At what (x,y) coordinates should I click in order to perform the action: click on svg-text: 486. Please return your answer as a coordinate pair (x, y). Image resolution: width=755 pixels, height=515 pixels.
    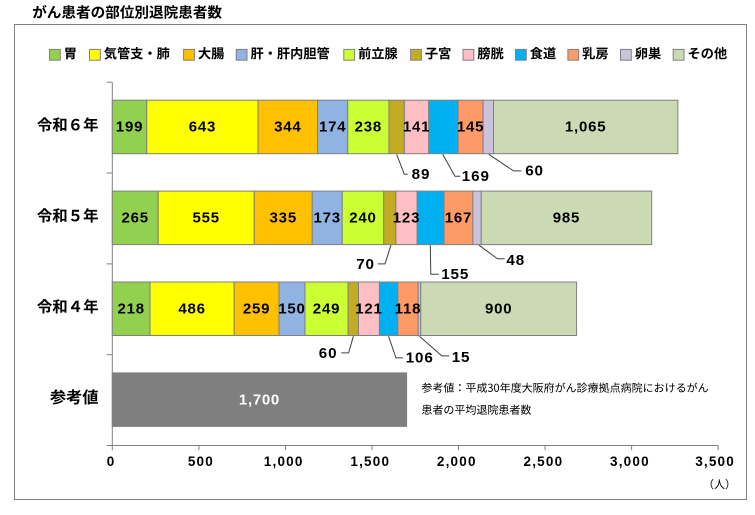
    Looking at the image, I should click on (191, 309).